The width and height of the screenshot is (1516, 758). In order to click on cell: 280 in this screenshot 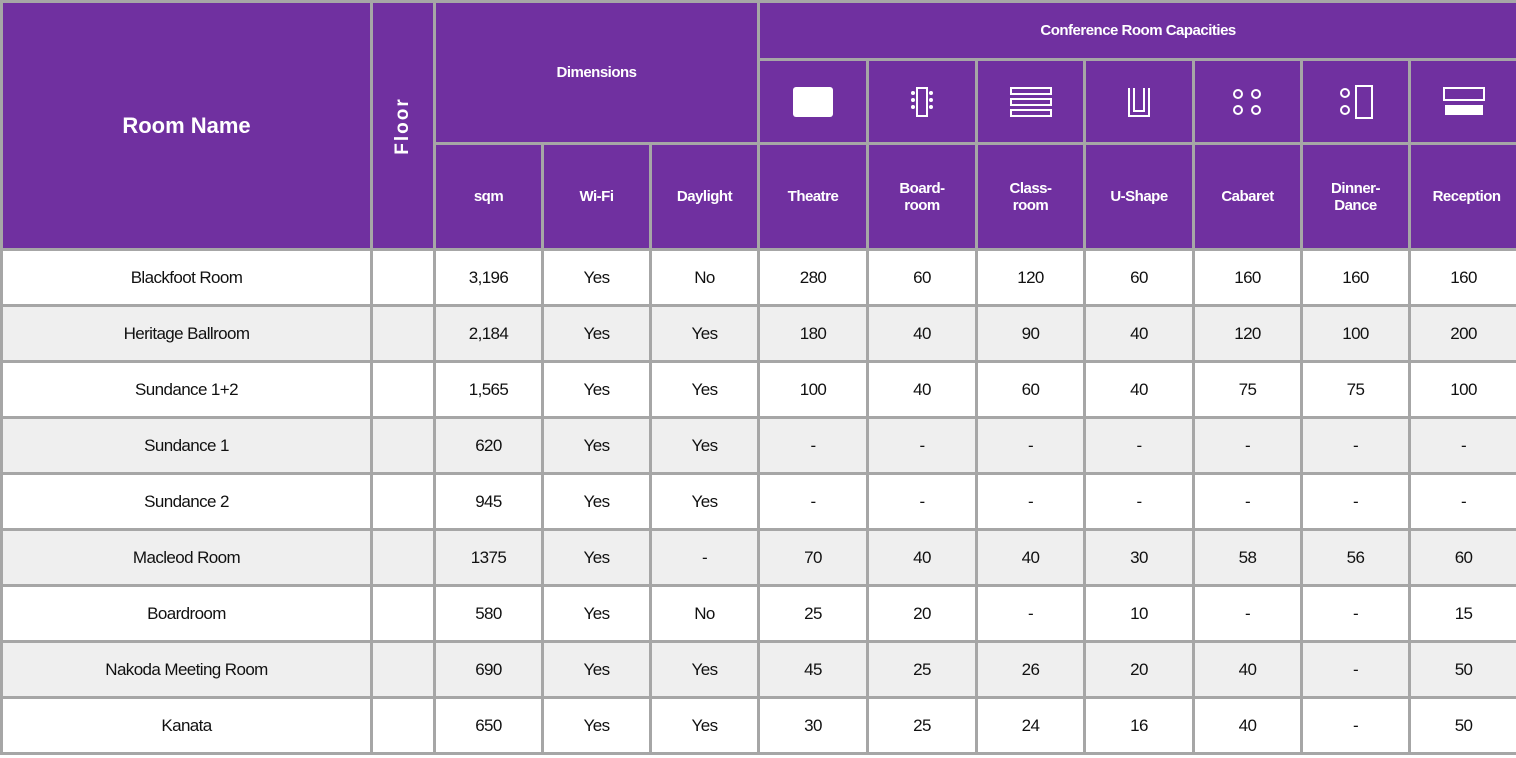, I will do `click(813, 277)`.